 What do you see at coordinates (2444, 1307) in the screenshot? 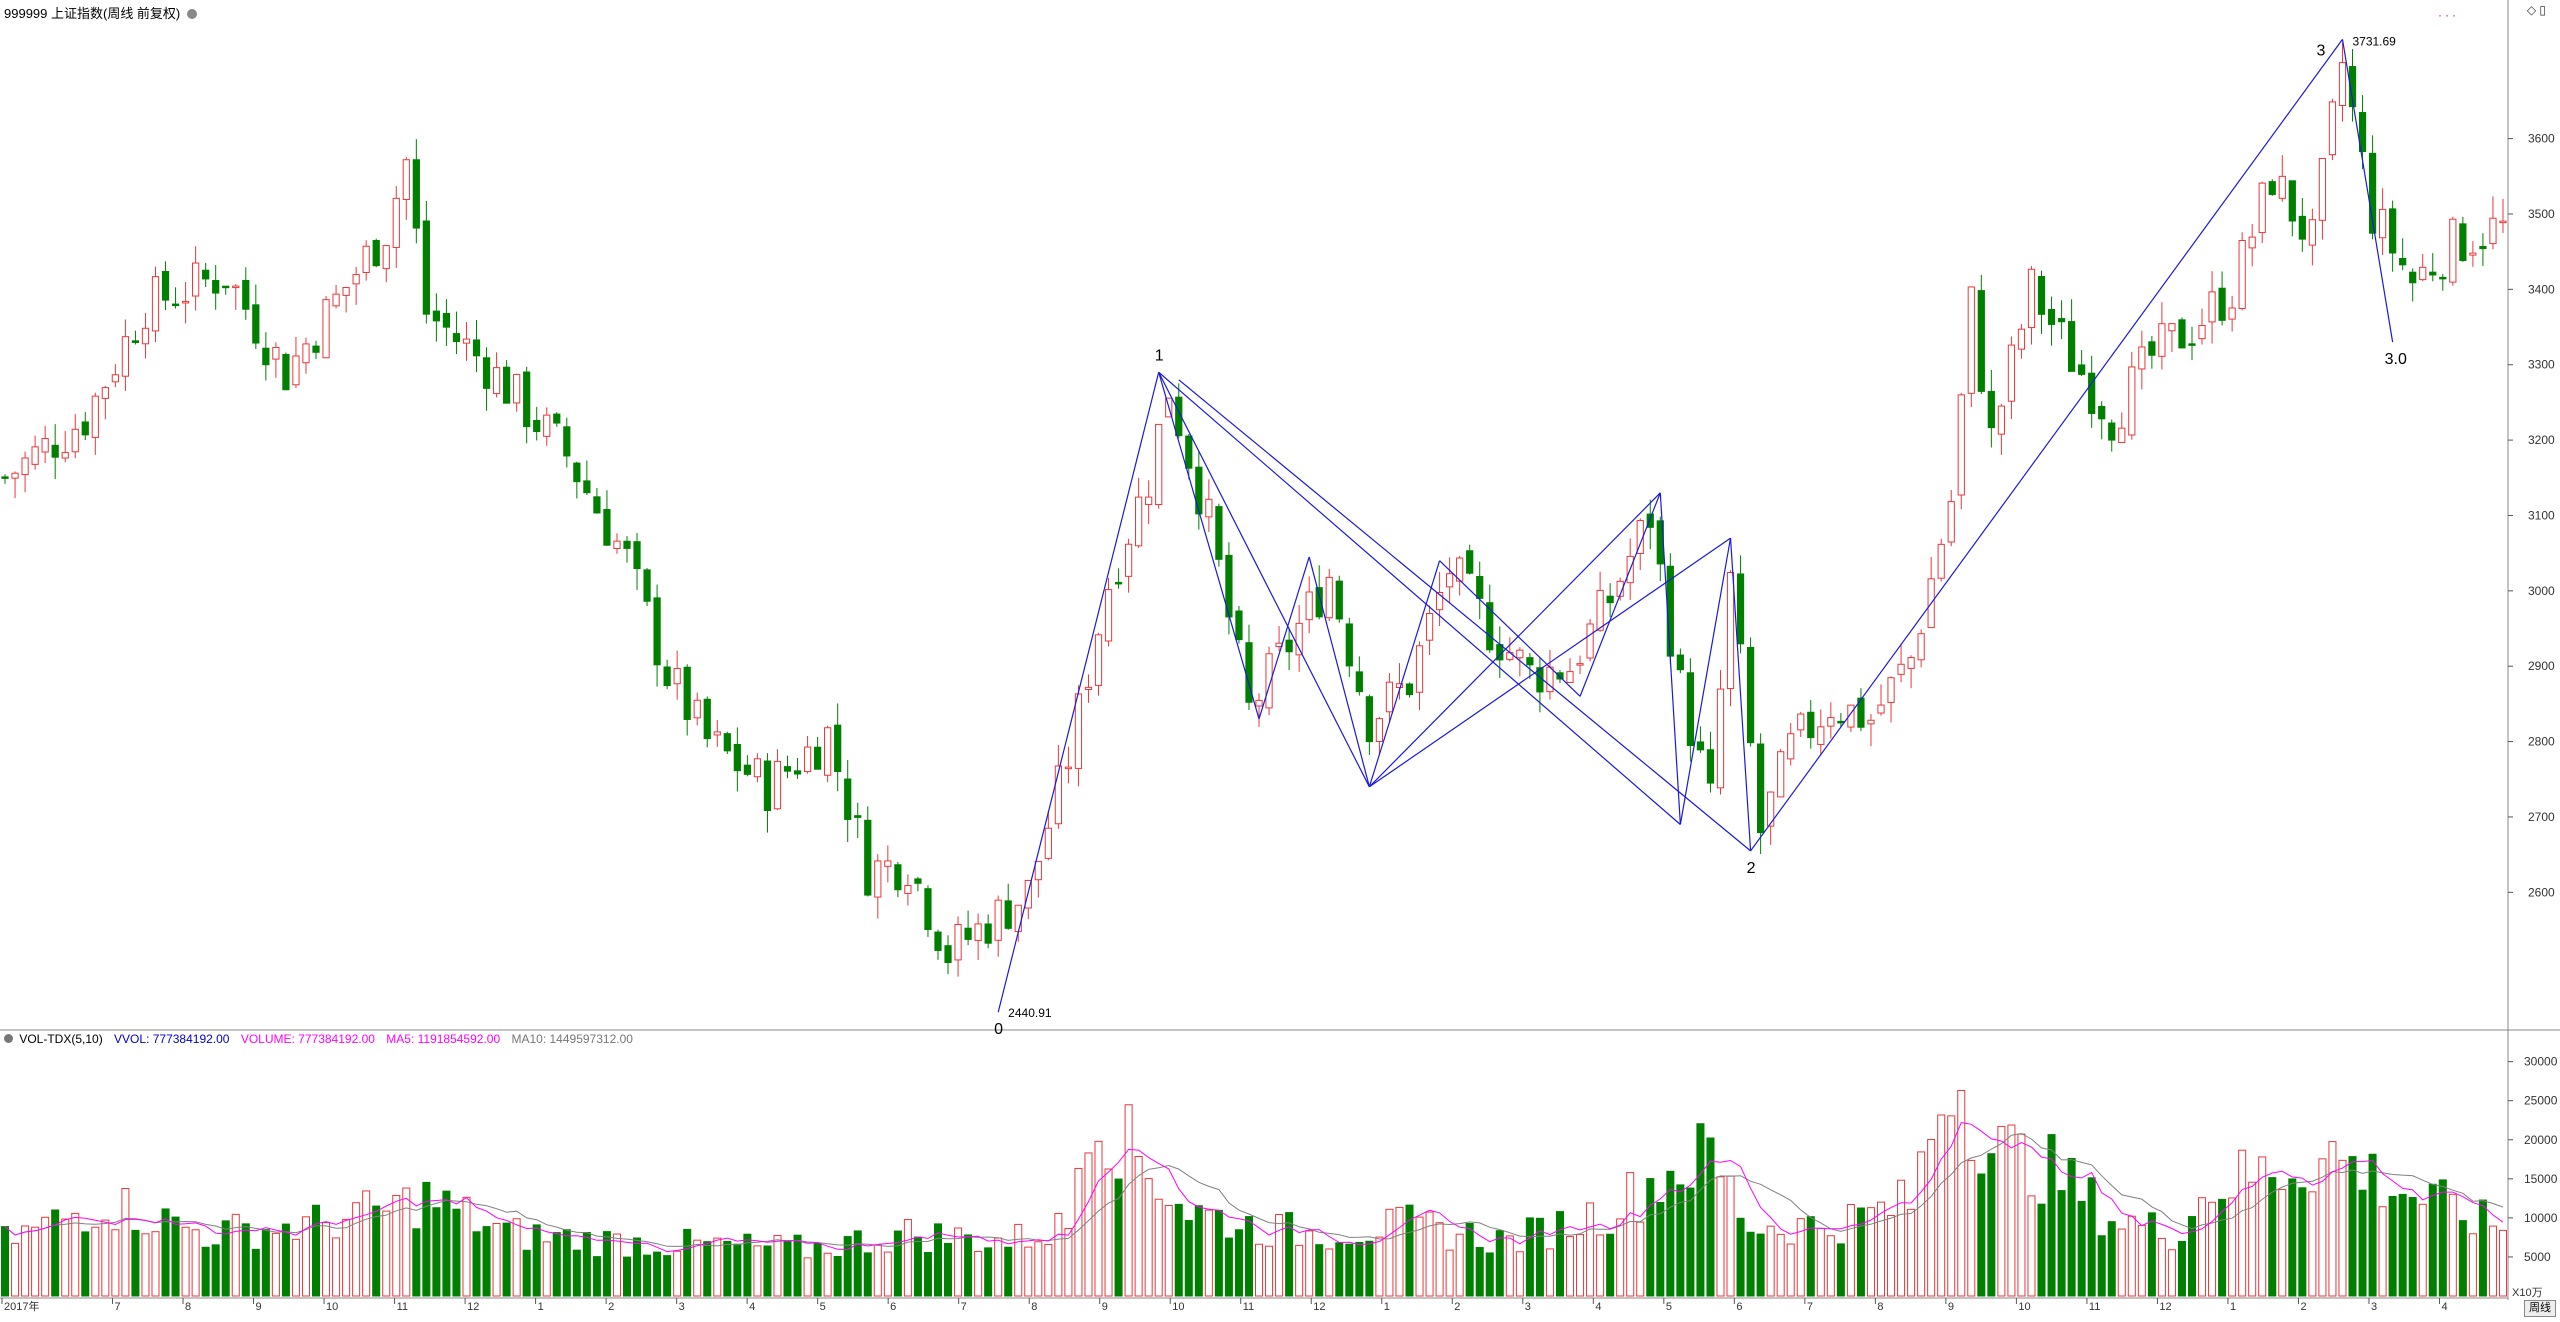
I see `time-tick-label: 4` at bounding box center [2444, 1307].